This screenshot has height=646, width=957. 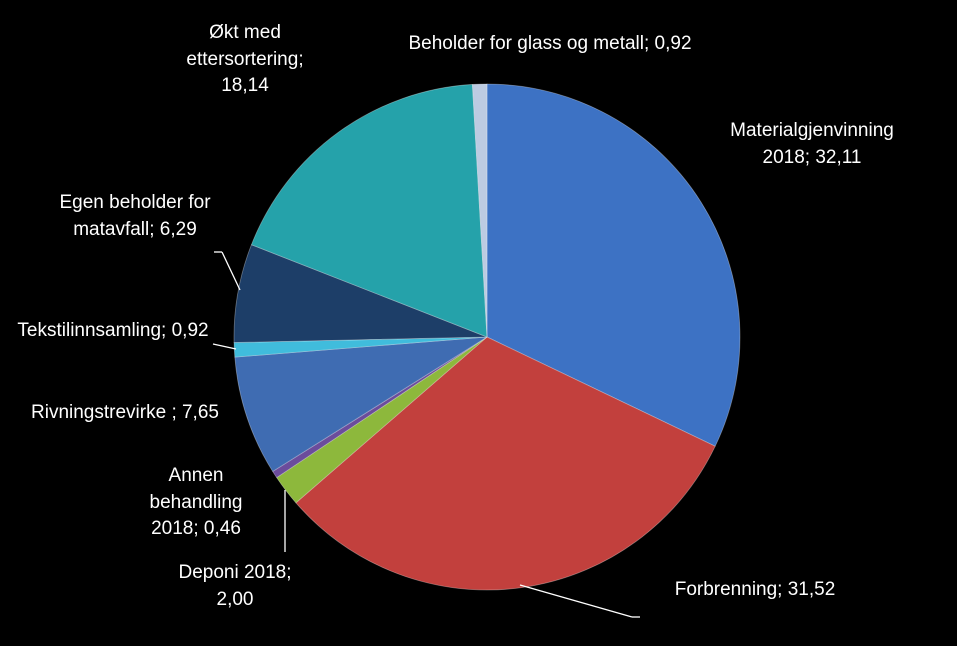 I want to click on data-label: Deponi 2018; 2,00, so click(x=235, y=586).